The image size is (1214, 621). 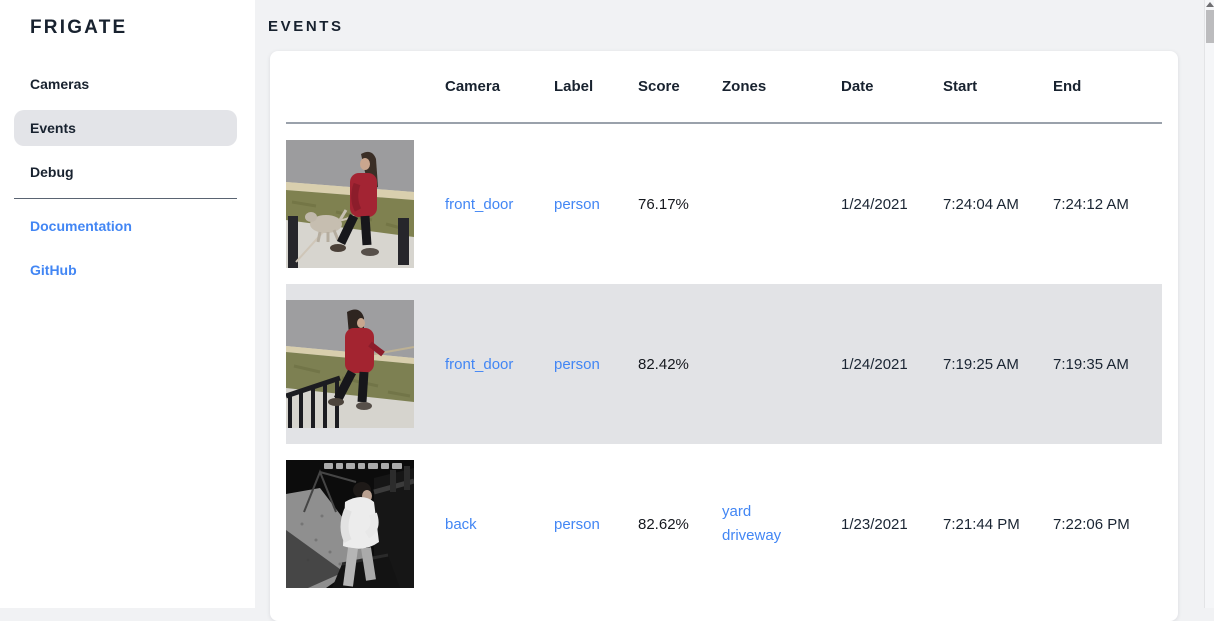 I want to click on zones-cell: yard driveway, so click(x=781, y=524).